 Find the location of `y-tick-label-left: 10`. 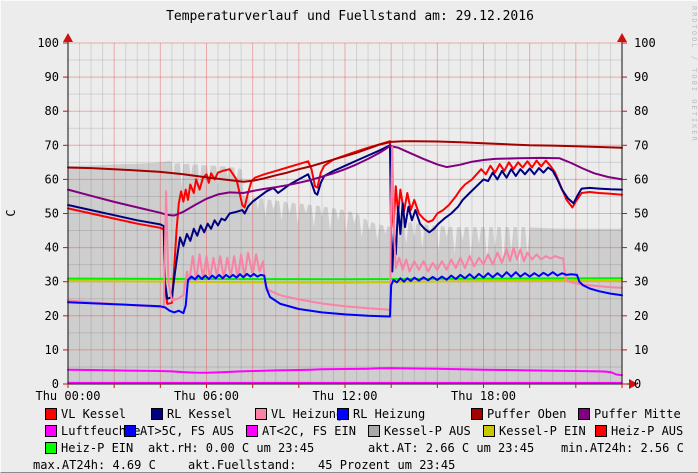

y-tick-label-left: 10 is located at coordinates (52, 350).